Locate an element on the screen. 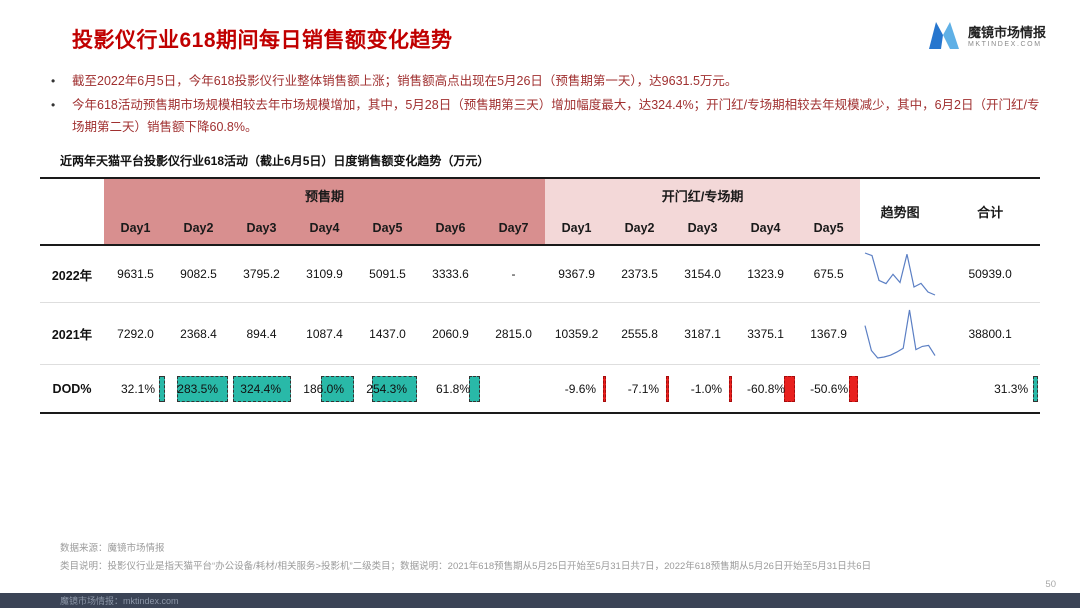 This screenshot has width=1080, height=608. dod-cell: 32.1% is located at coordinates (135, 389).